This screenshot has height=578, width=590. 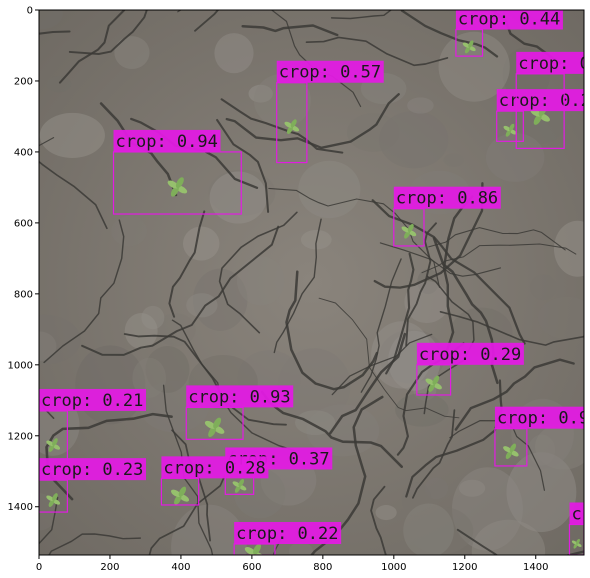 What do you see at coordinates (92, 401) in the screenshot?
I see `detection-label: crop: 0.21` at bounding box center [92, 401].